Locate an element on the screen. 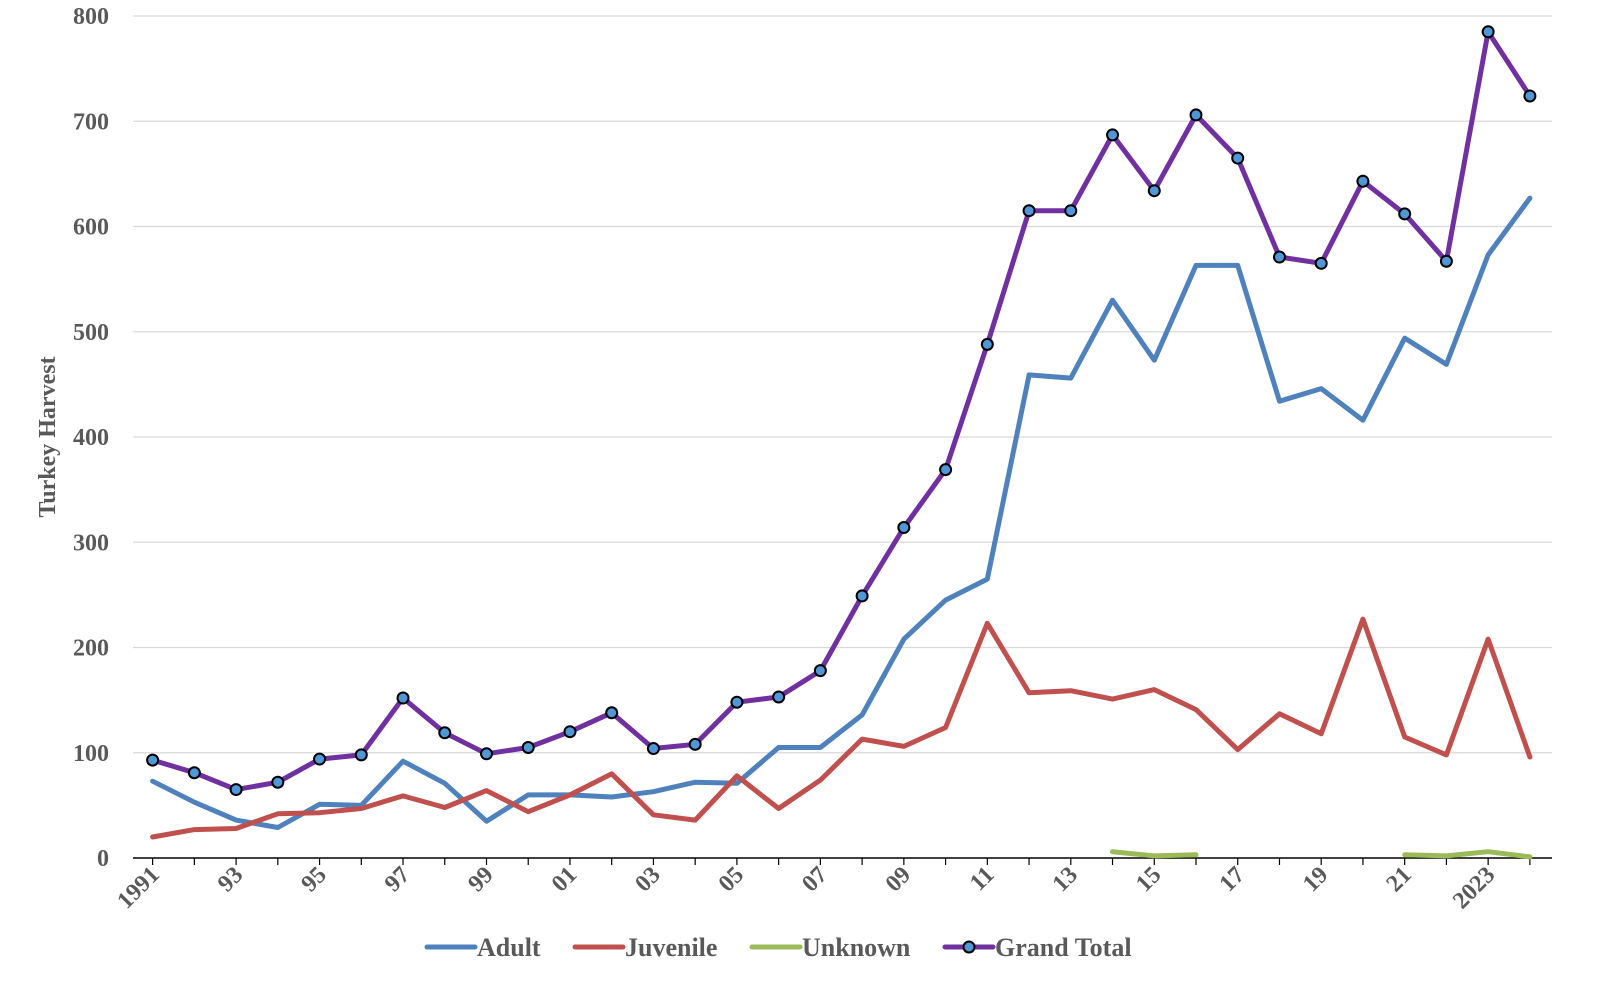 The image size is (1600, 1004). legend-label-juvenile: Juvenile is located at coordinates (671, 947).